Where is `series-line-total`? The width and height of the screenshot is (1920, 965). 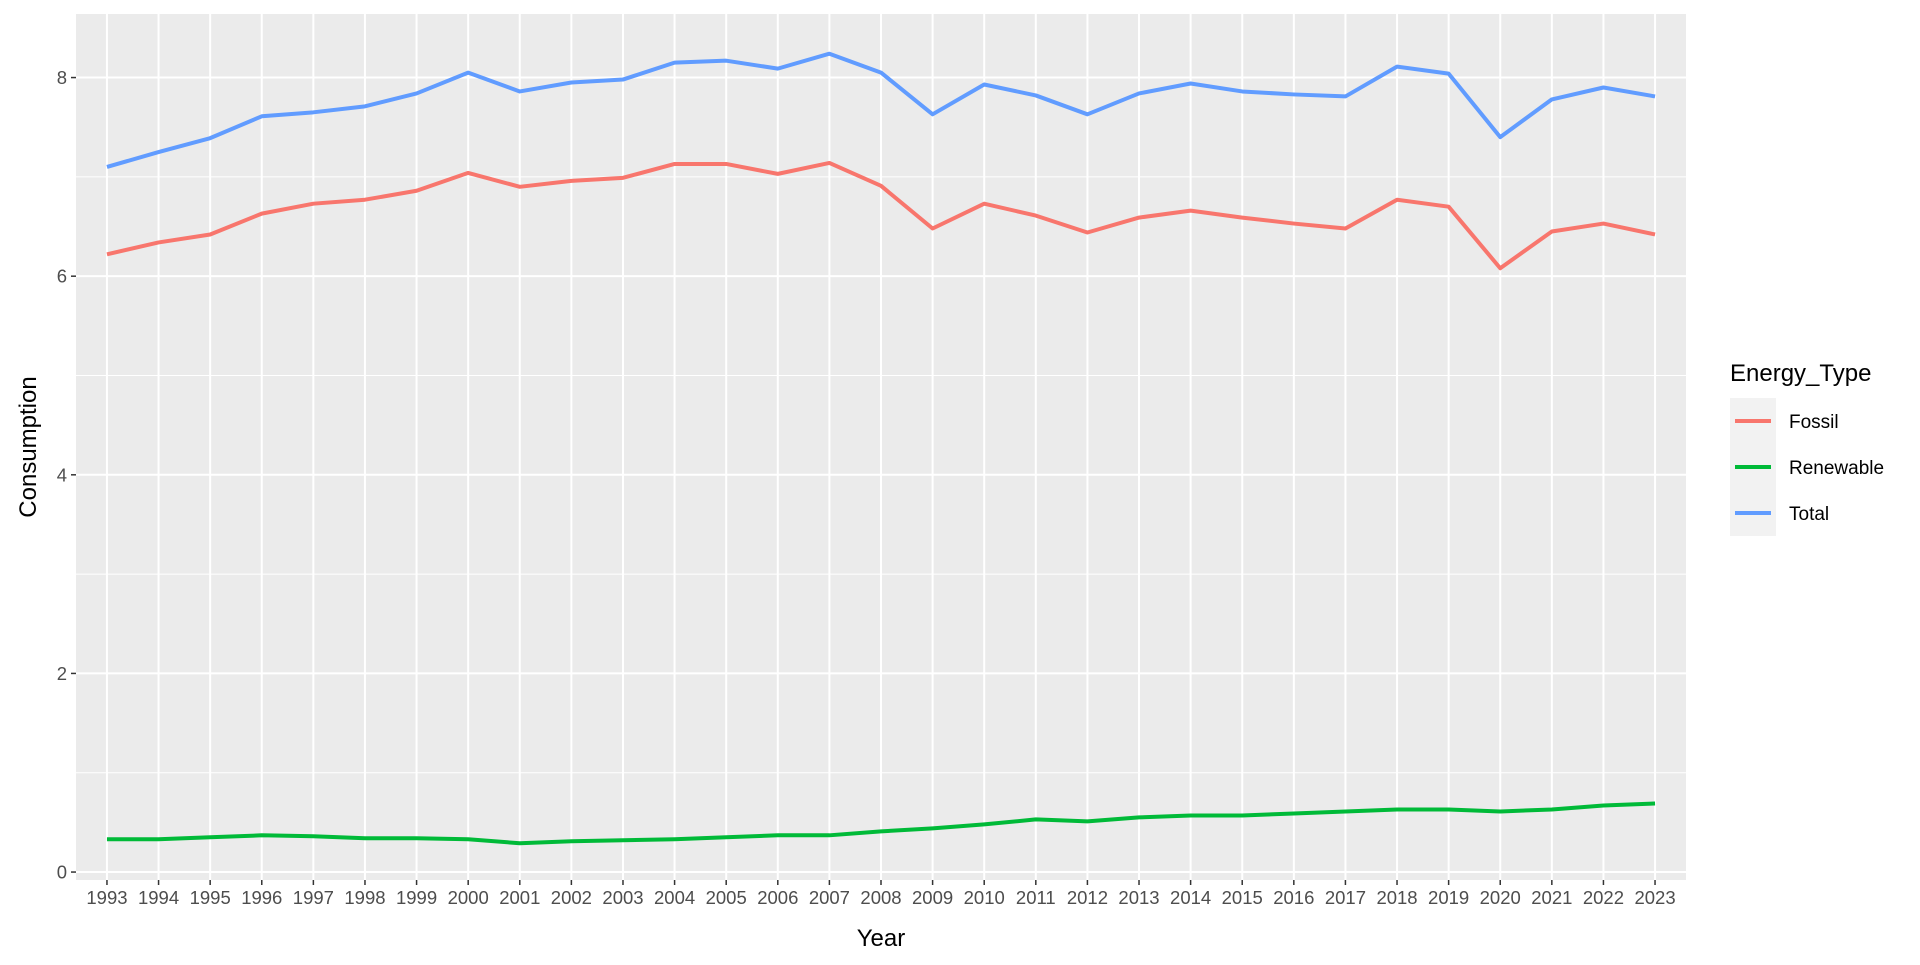 series-line-total is located at coordinates (881, 110).